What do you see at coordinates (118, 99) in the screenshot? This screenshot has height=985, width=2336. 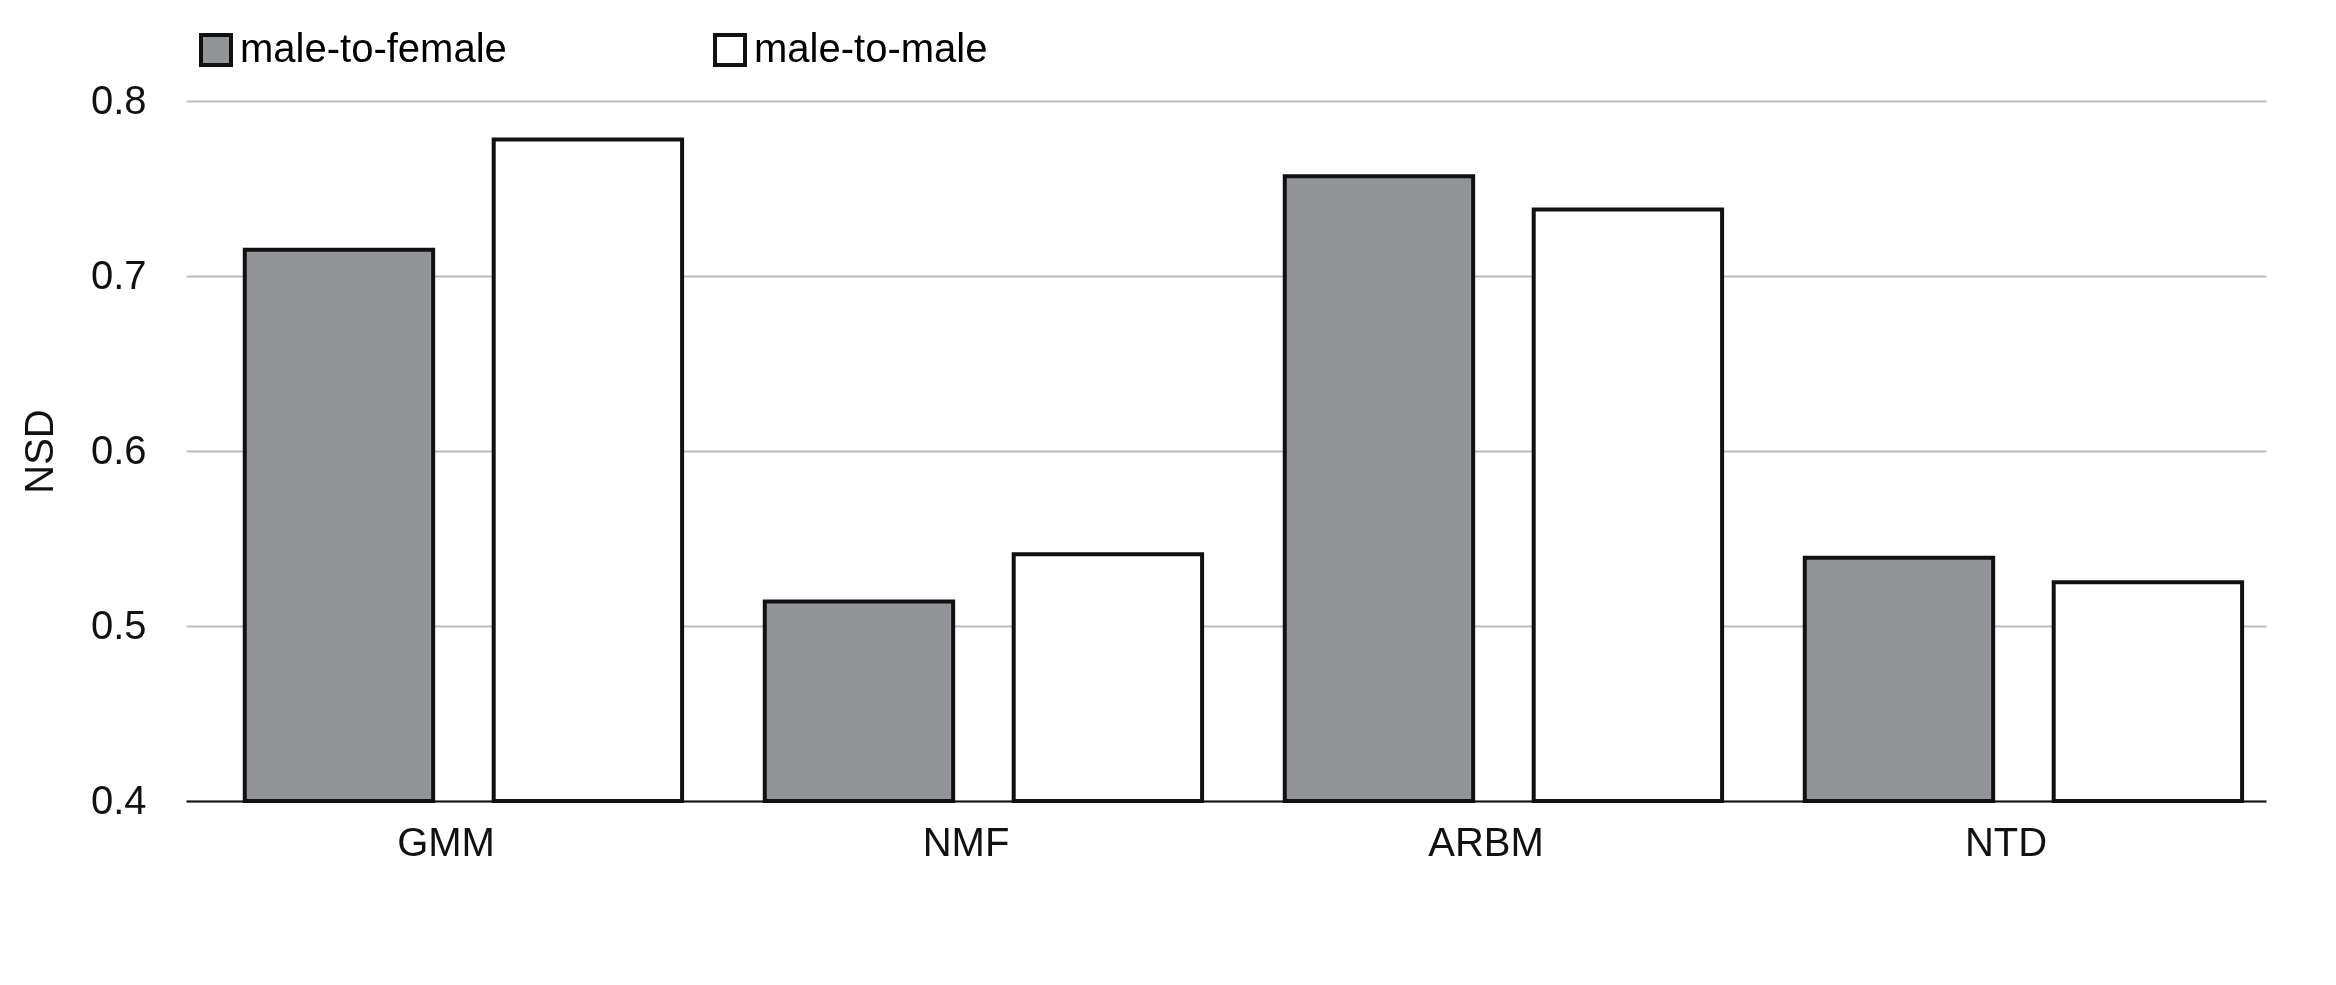 I see `y-tick-label: 0.8` at bounding box center [118, 99].